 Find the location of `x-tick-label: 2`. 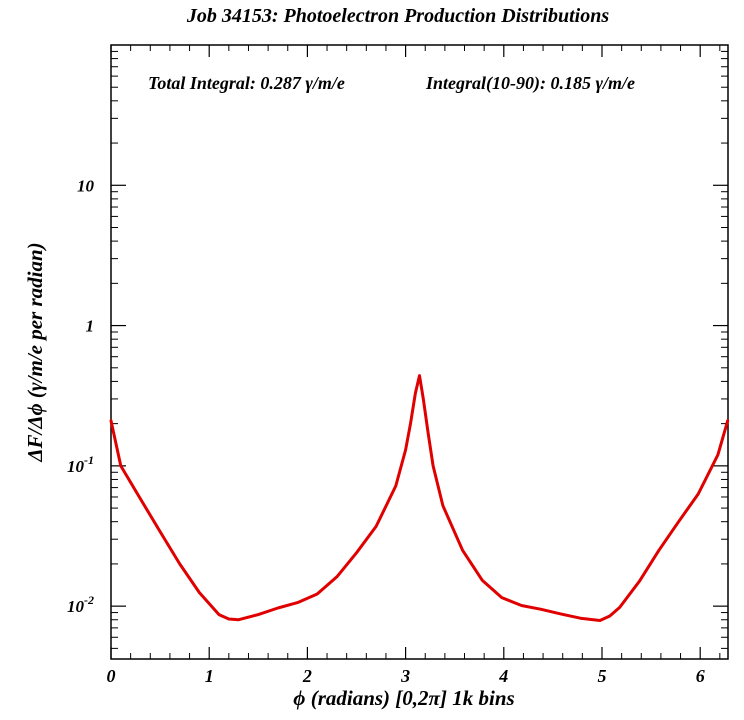

x-tick-label: 2 is located at coordinates (307, 676).